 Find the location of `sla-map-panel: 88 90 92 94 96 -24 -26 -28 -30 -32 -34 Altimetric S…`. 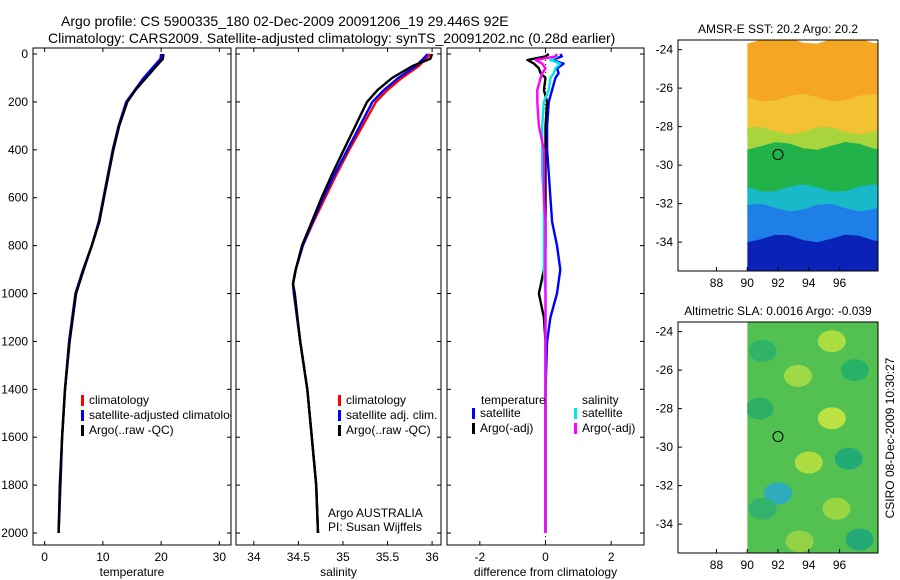

sla-map-panel: 88 90 92 94 96 -24 -26 -28 -30 -32 -34 Altimetric S… is located at coordinates (767, 438).